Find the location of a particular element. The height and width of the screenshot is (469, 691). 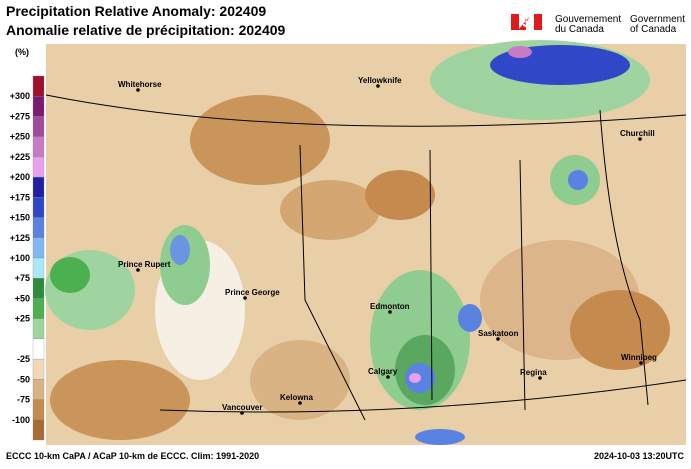

legend-label: +25 is located at coordinates (22, 319).